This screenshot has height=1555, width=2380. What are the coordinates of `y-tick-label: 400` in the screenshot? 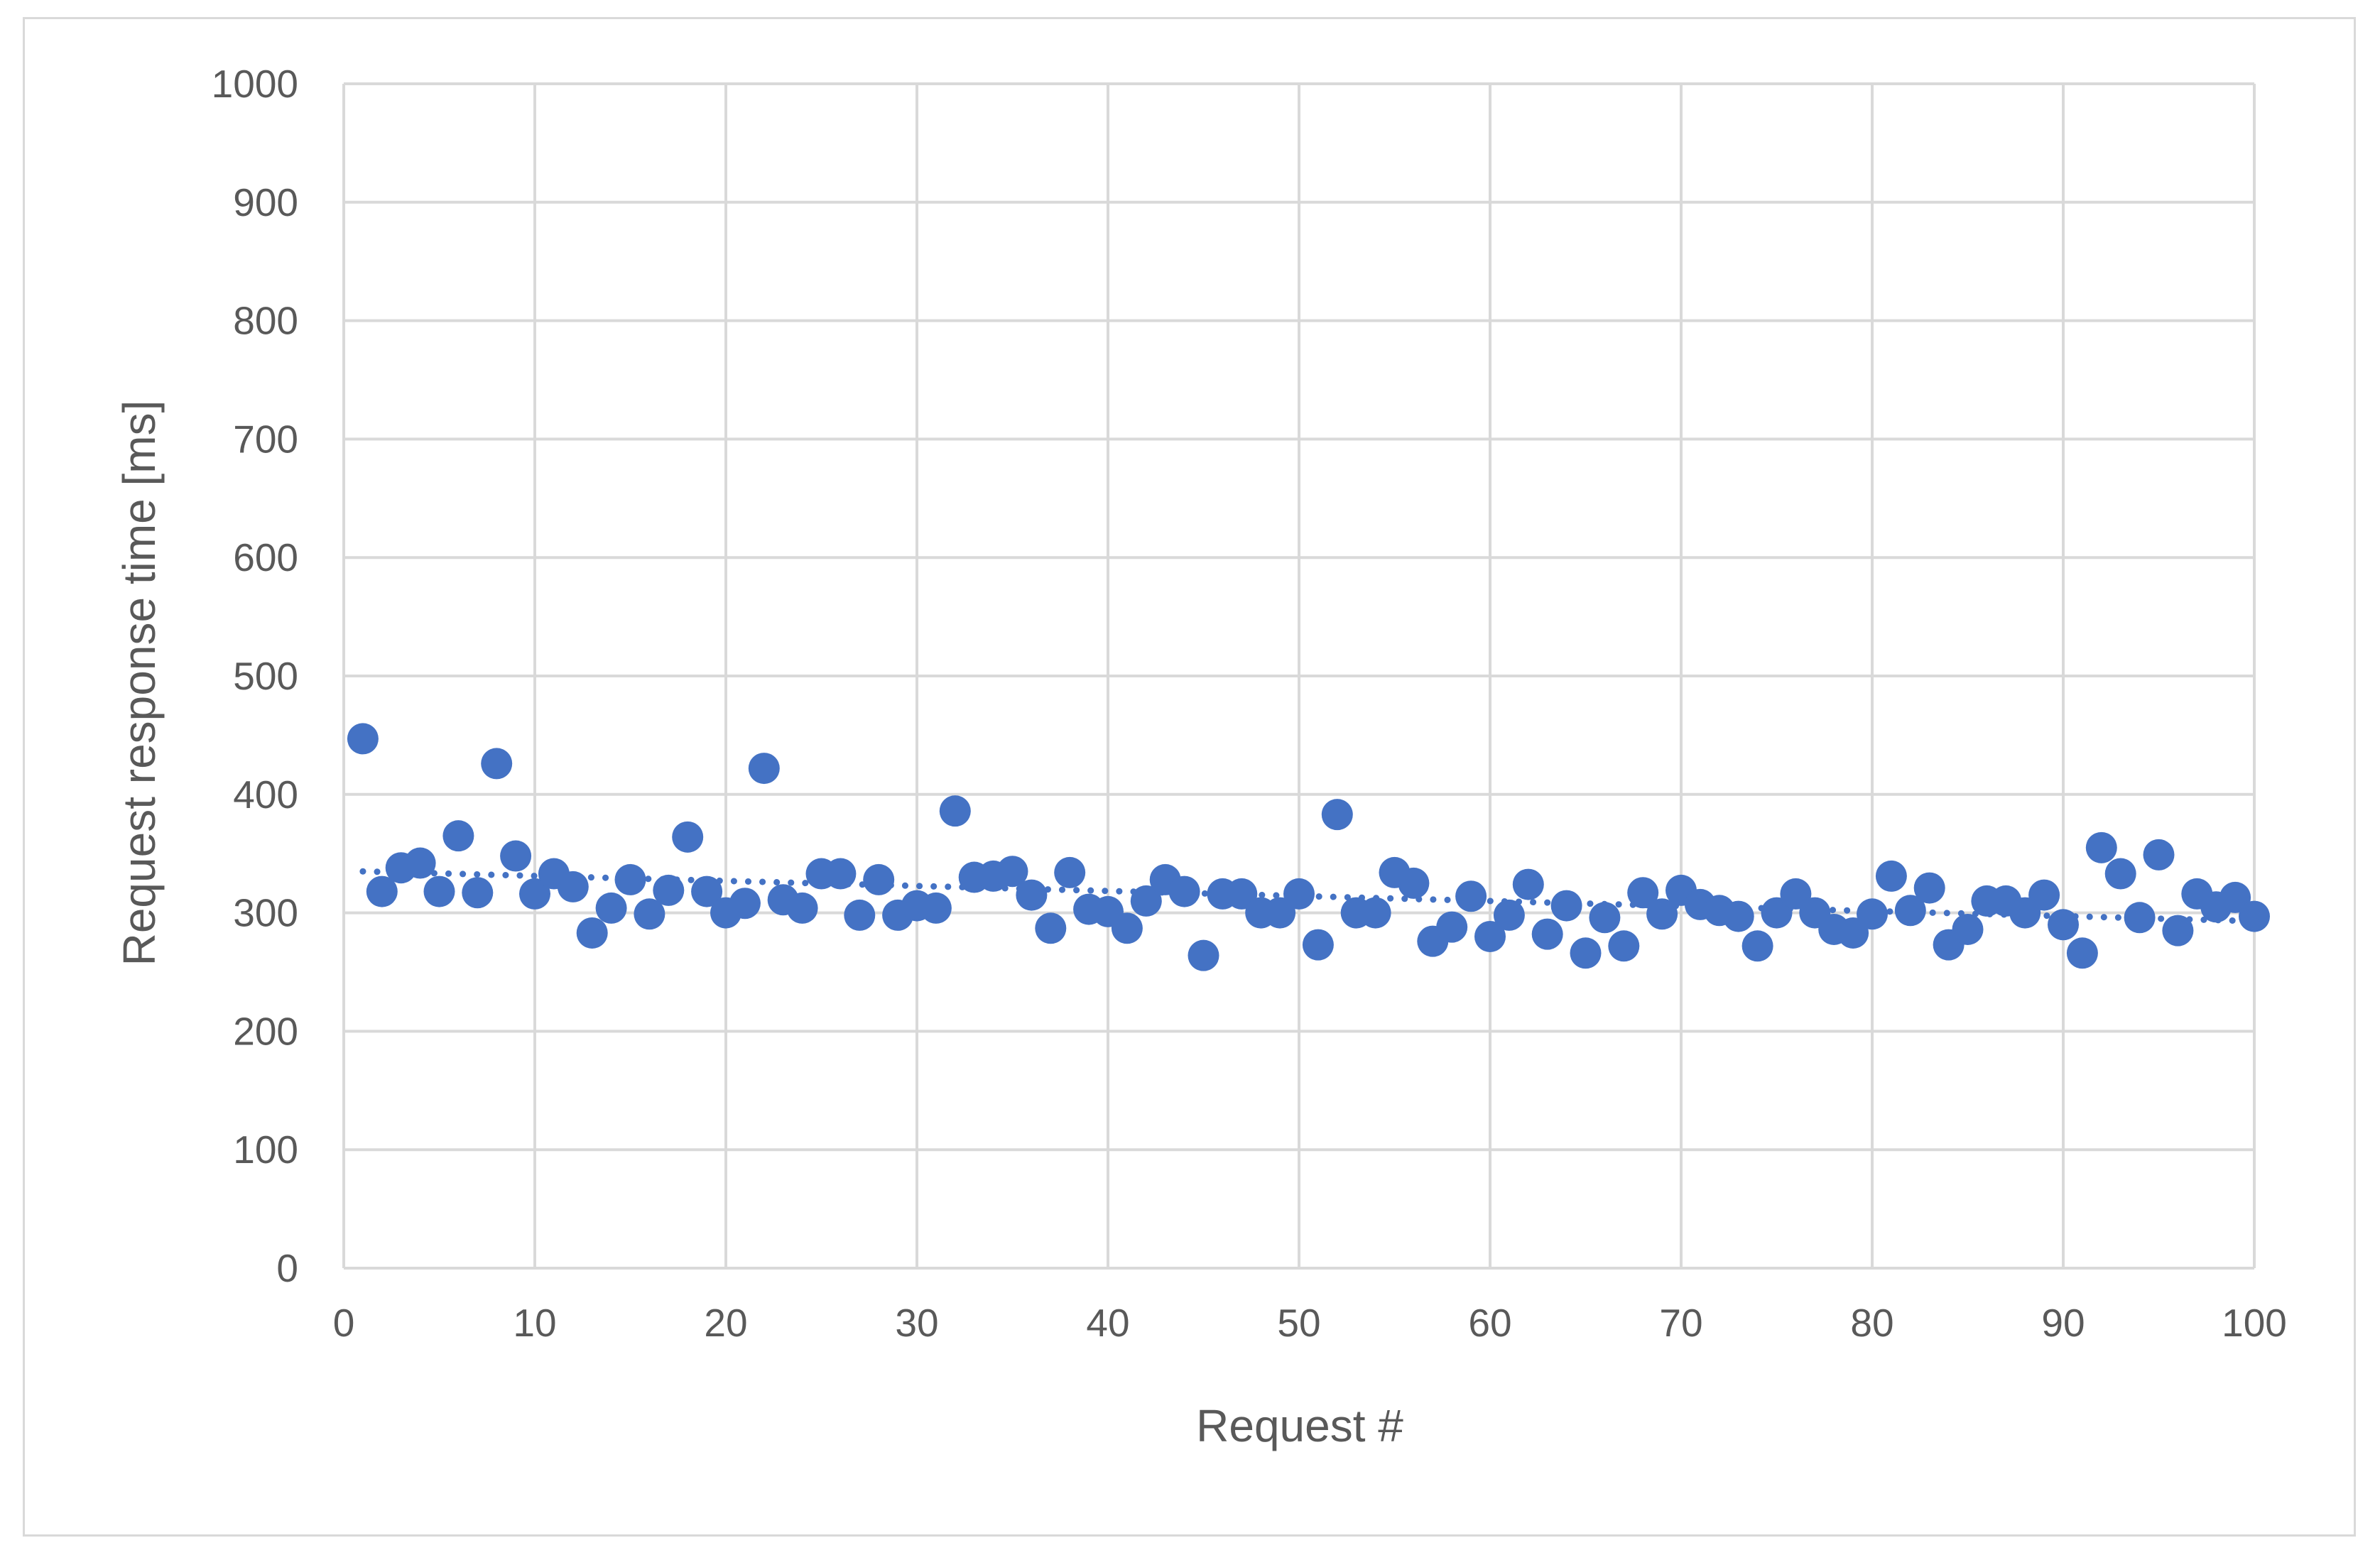 It's located at (265, 795).